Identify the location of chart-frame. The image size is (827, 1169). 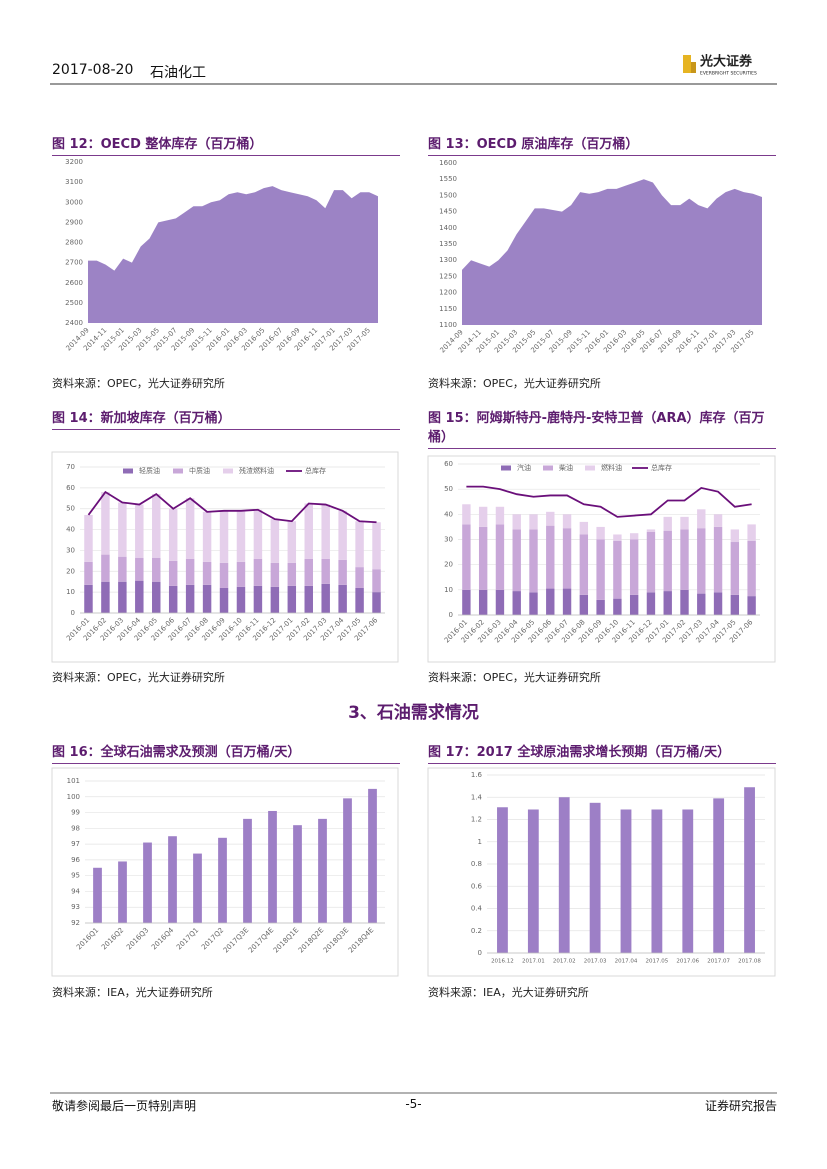
(601, 559).